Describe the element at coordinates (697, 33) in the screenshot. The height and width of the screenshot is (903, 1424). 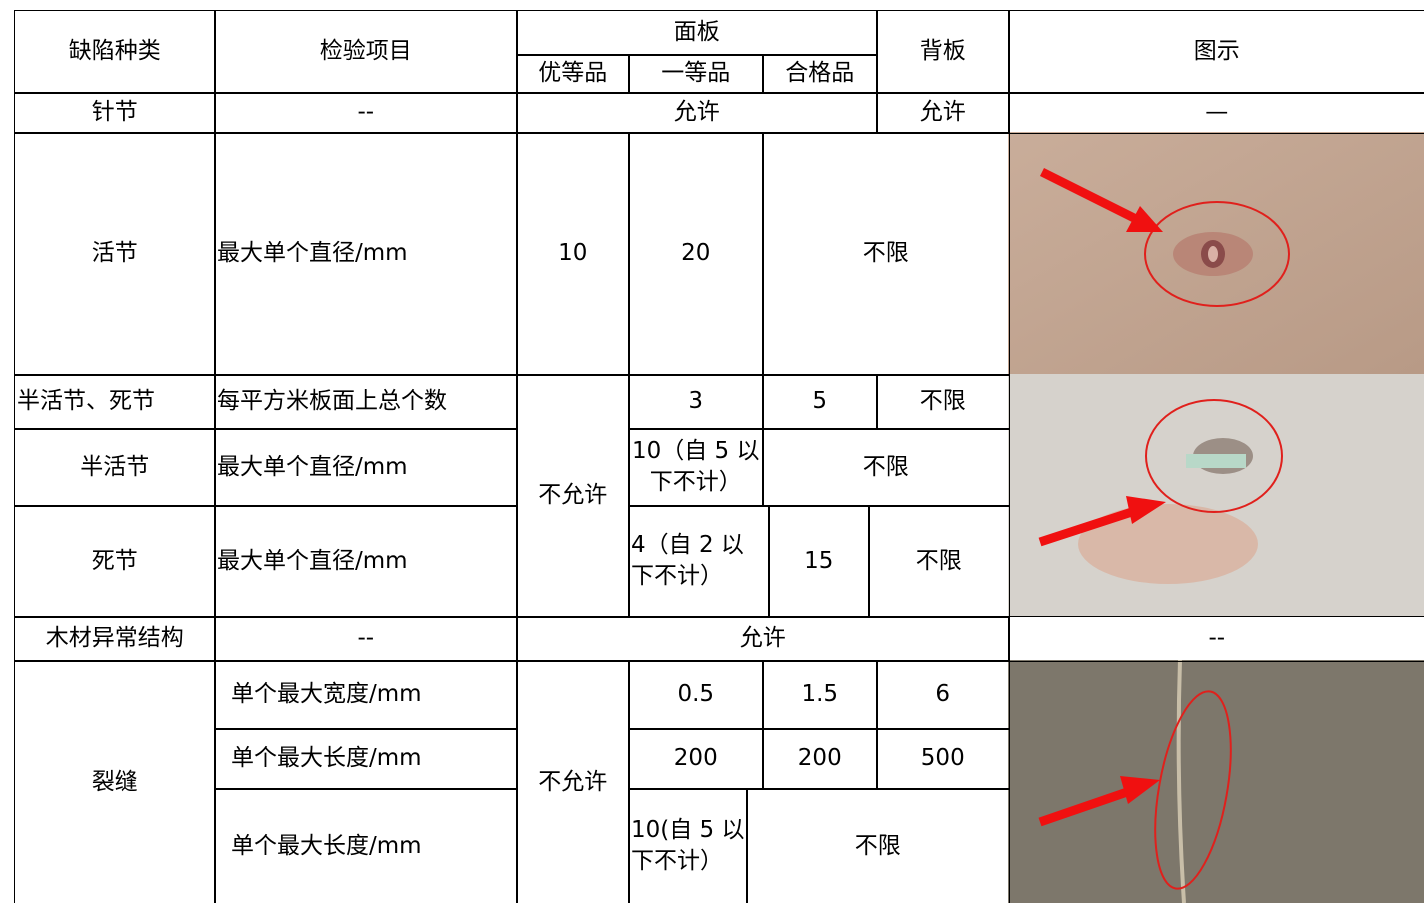
I see `table-cell: 面板` at that location.